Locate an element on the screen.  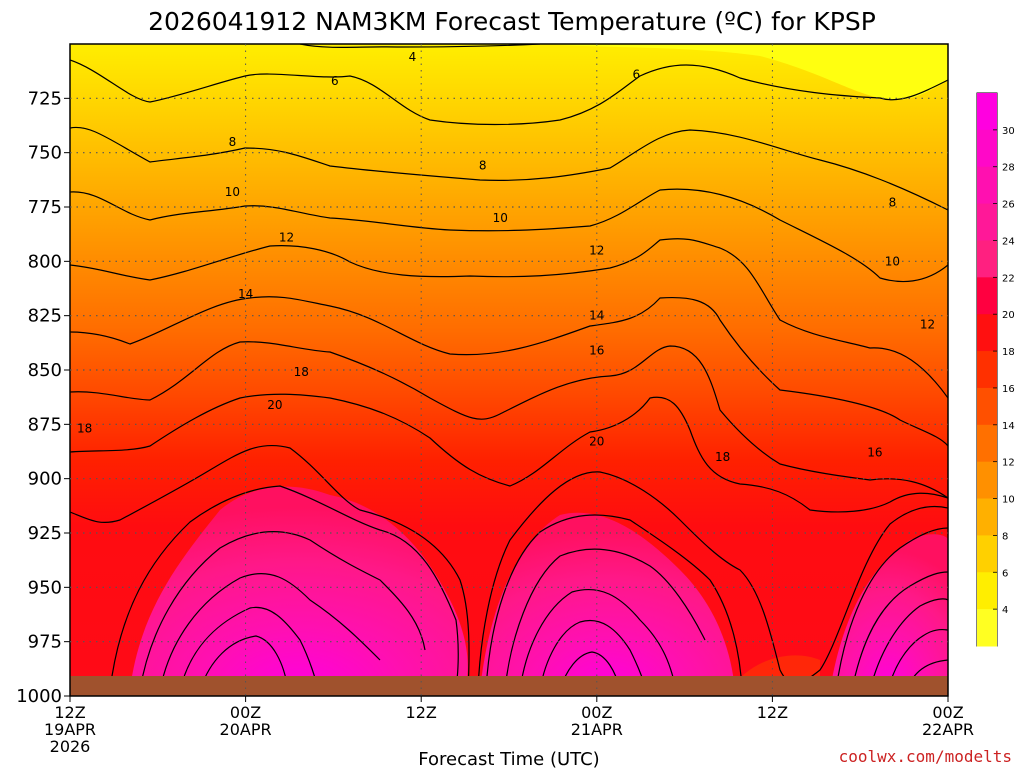
colorbar-label: 4 is located at coordinates (1005, 610).